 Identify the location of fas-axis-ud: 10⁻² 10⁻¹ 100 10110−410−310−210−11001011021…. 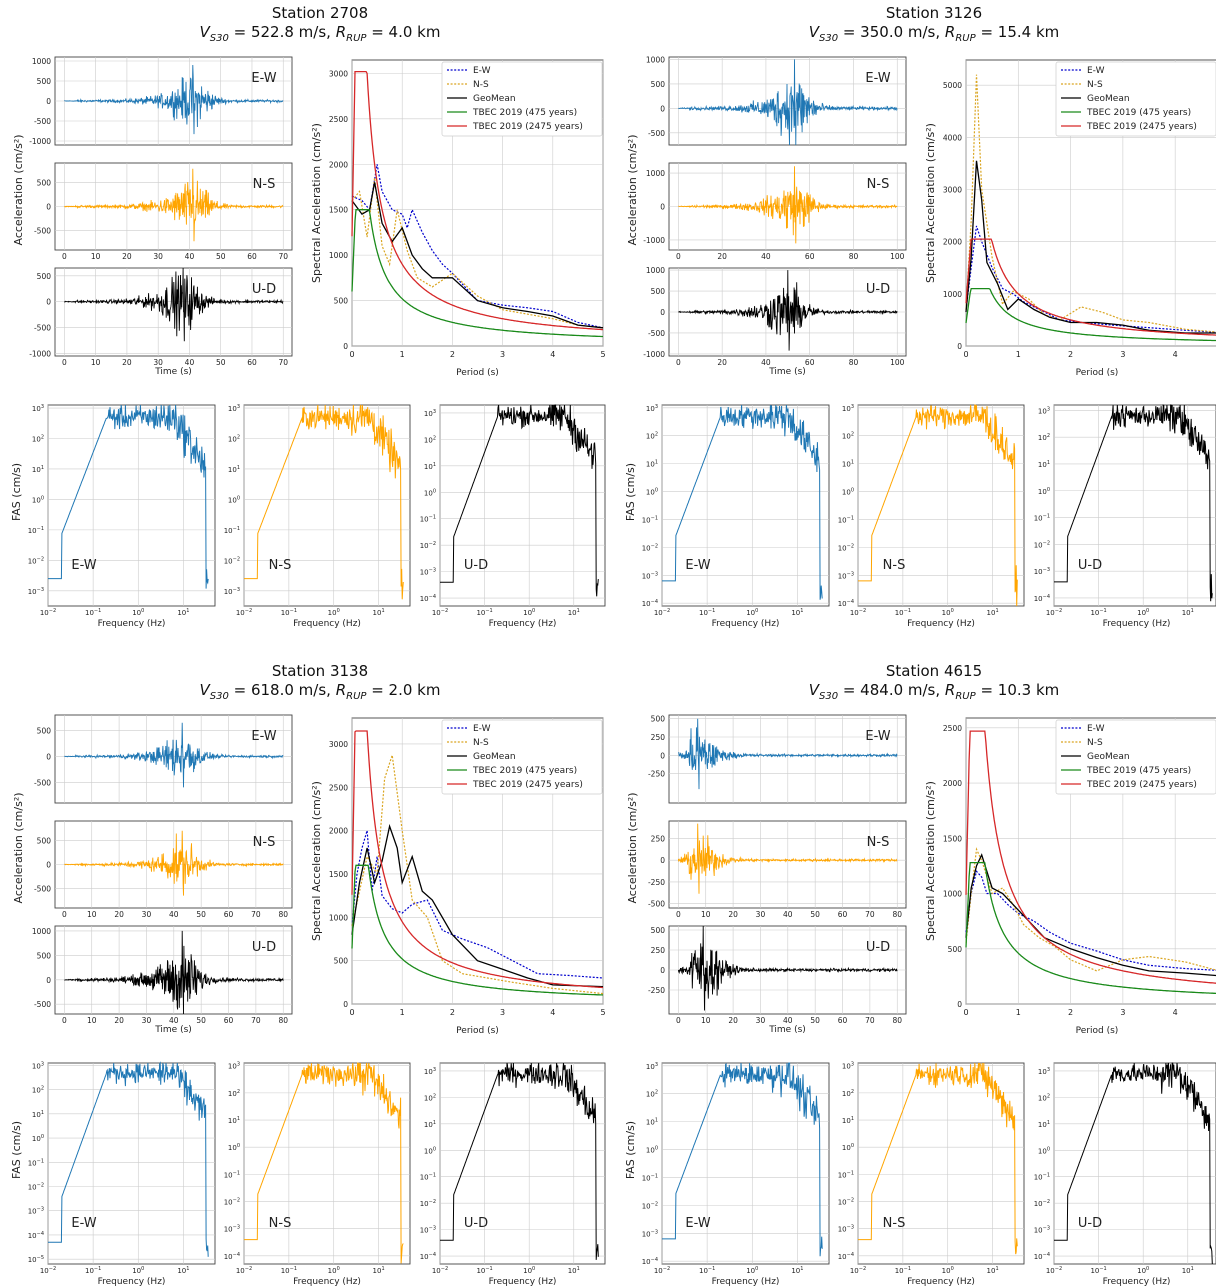
(1125, 1174).